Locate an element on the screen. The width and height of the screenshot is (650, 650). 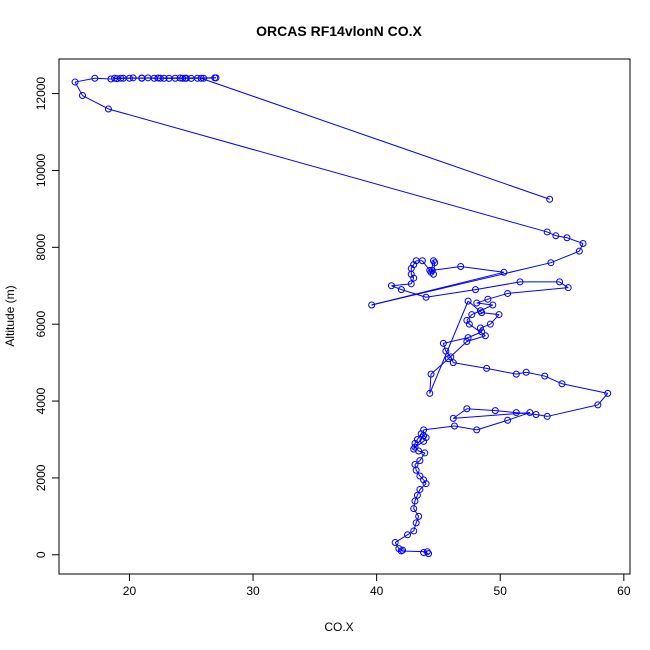
y-tick-label: 2000 is located at coordinates (41, 477).